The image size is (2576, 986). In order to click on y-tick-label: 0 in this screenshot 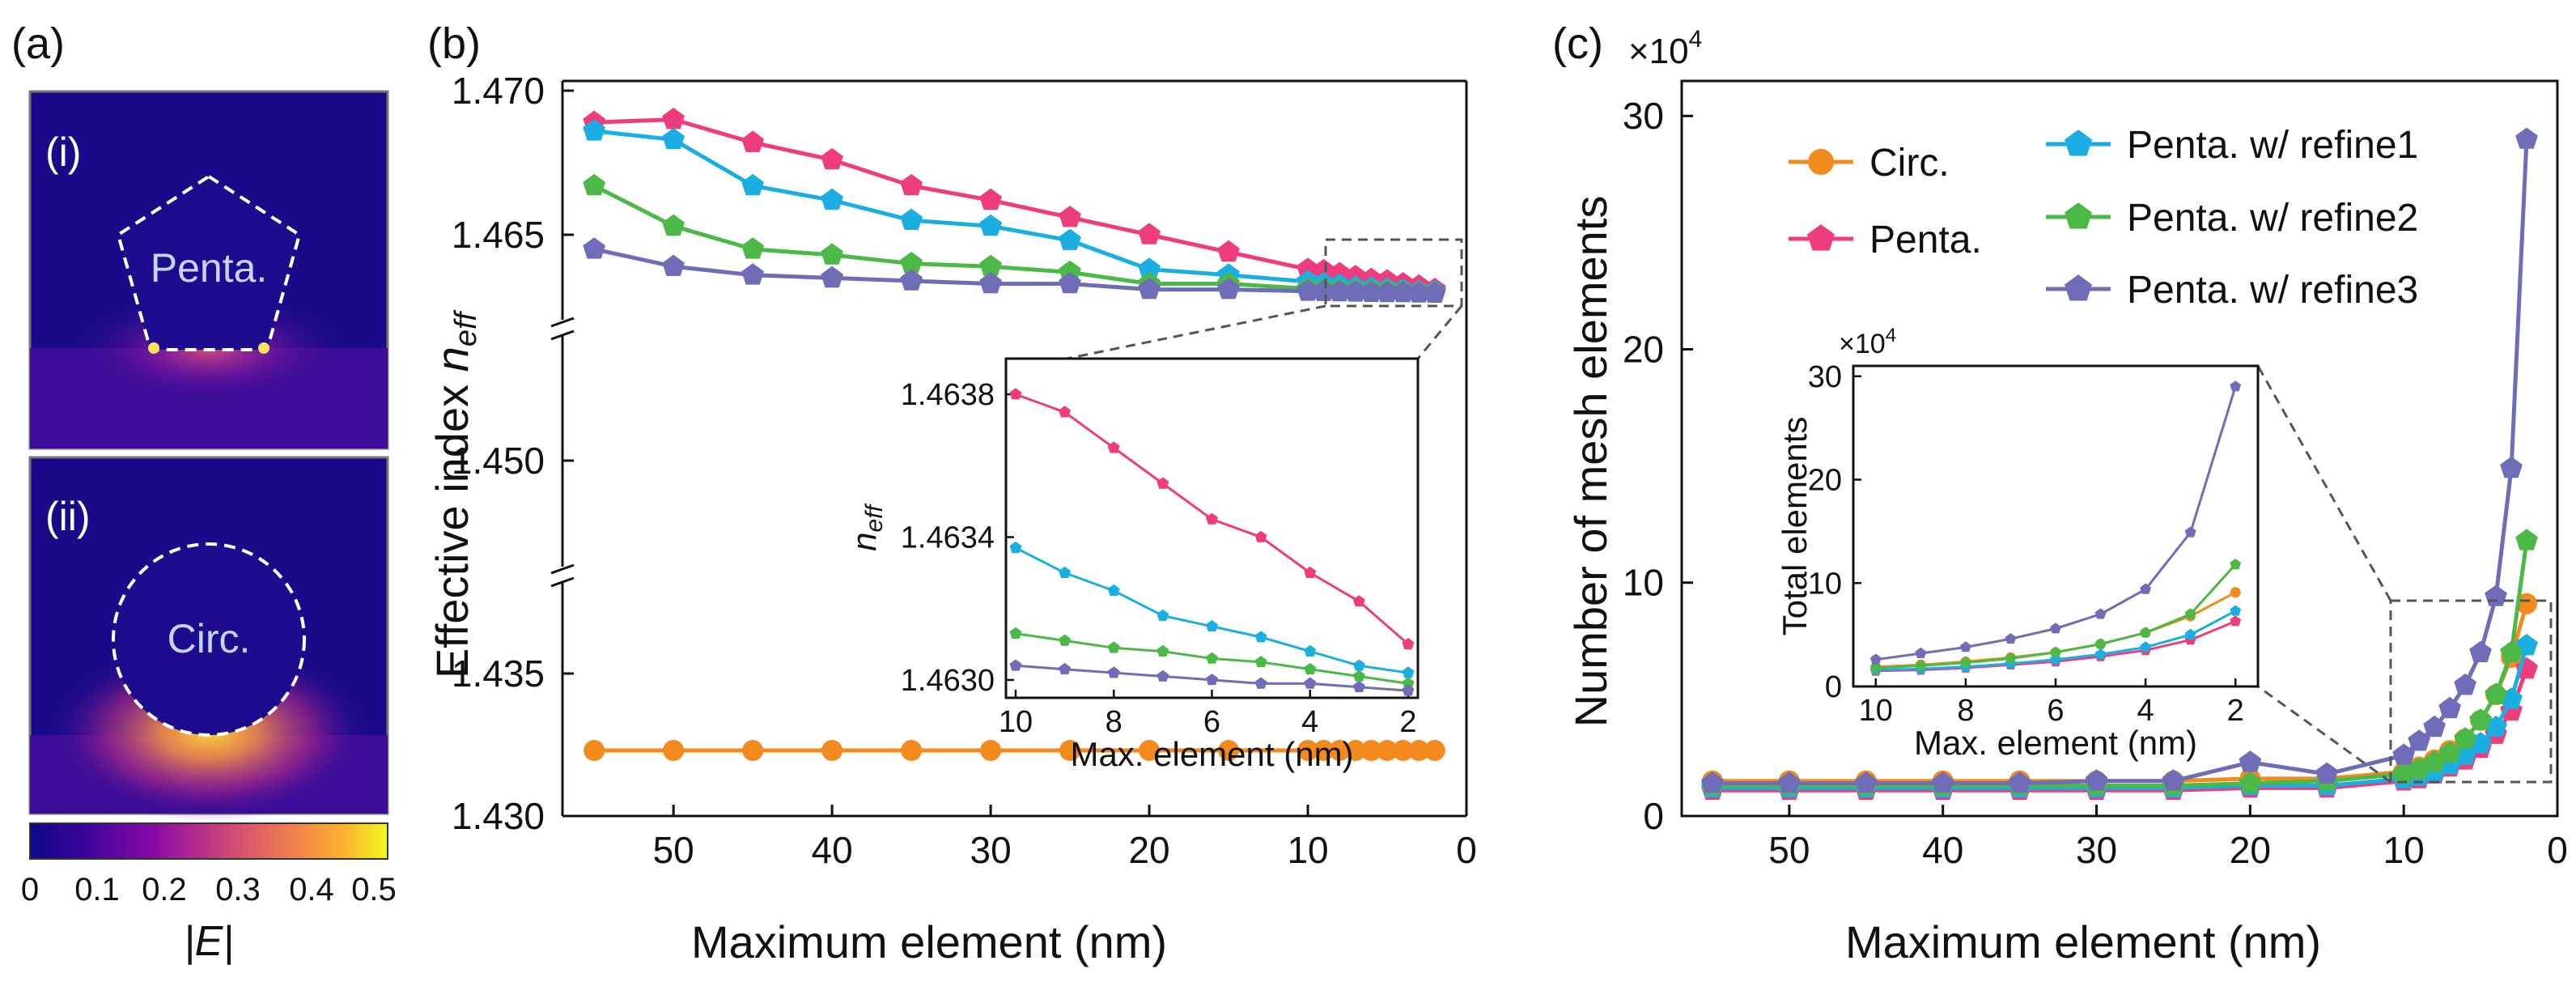, I will do `click(1653, 816)`.